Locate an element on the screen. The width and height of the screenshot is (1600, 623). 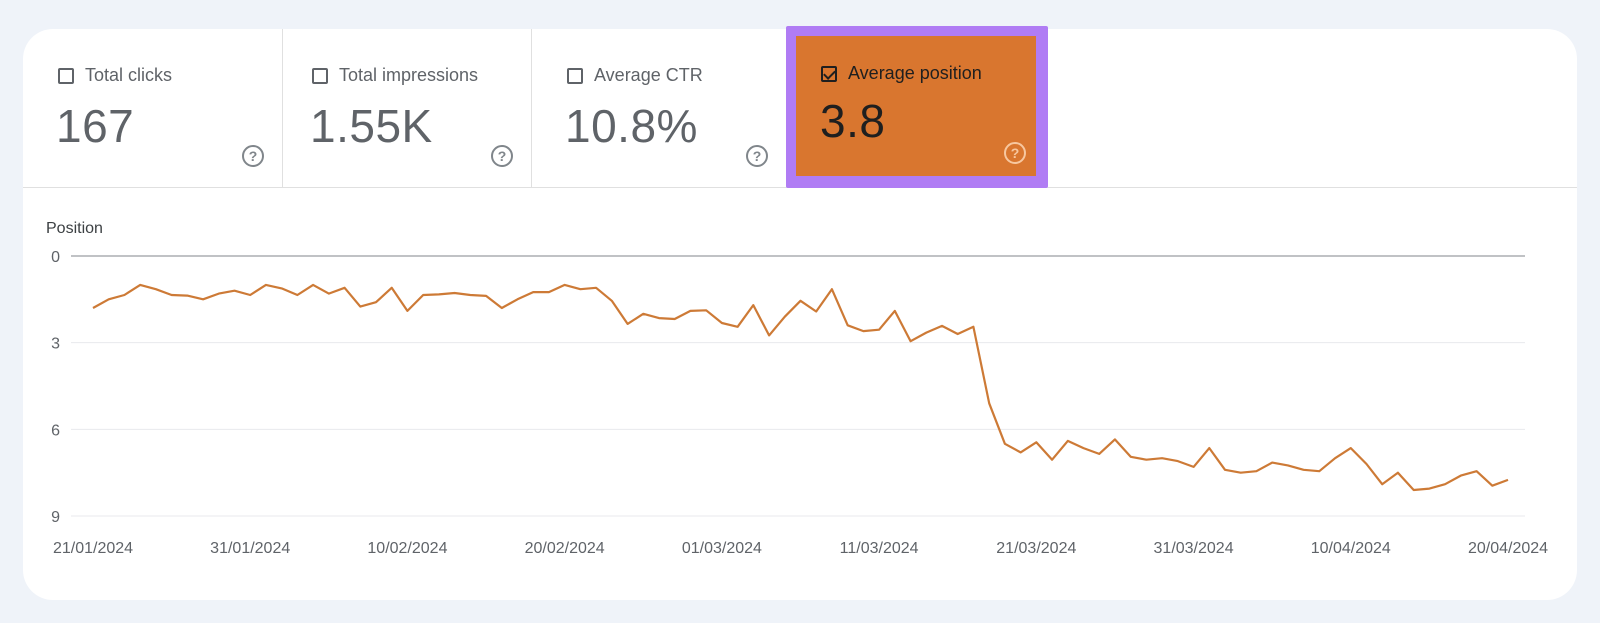
total-clicks-checkbox is located at coordinates (66, 75).